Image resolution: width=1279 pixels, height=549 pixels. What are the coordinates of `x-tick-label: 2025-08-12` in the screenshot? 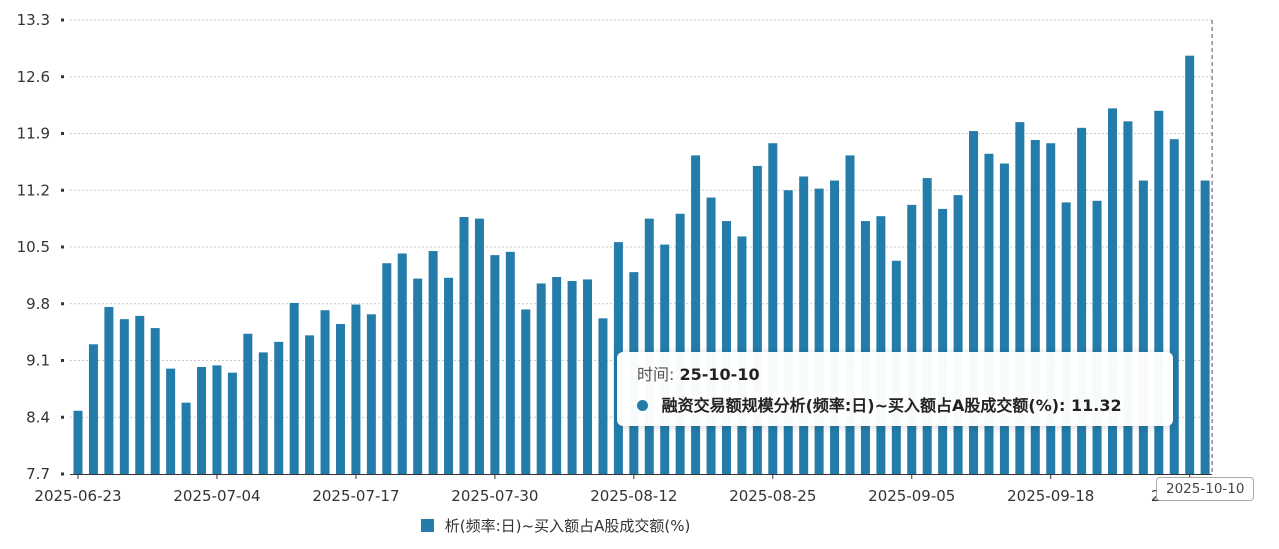 It's located at (633, 496).